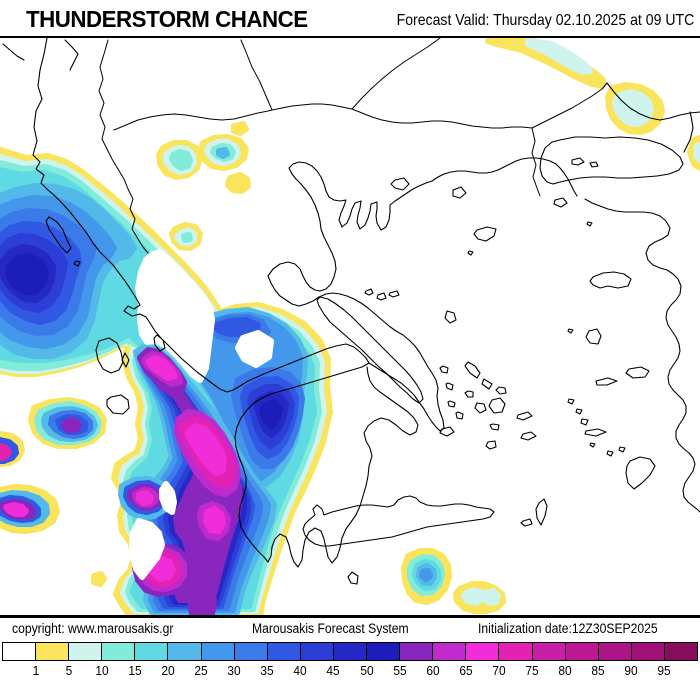  Describe the element at coordinates (102, 670) in the screenshot. I see `colorbar-tick: 10` at that location.